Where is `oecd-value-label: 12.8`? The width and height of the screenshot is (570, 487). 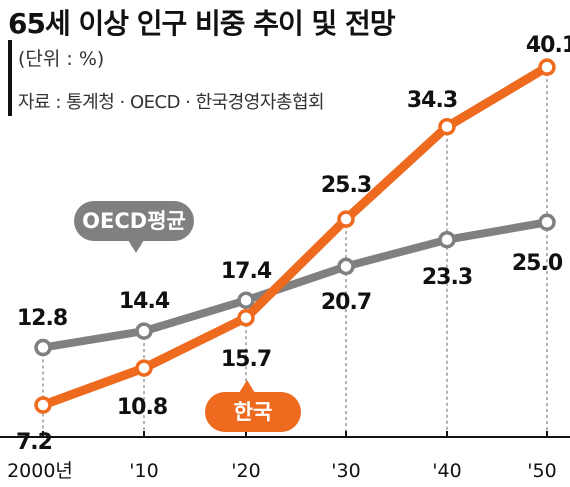 oecd-value-label: 12.8 is located at coordinates (42, 318).